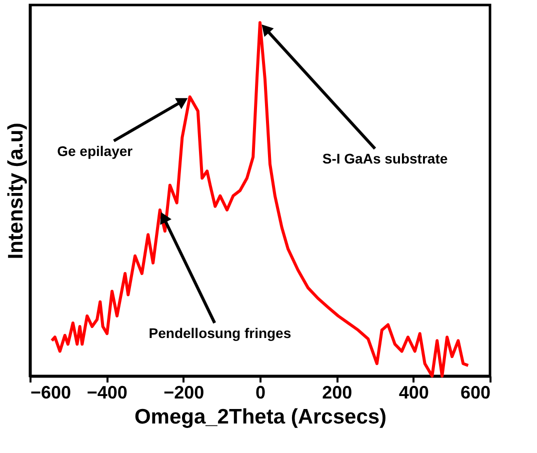 The image size is (537, 453). What do you see at coordinates (385, 158) in the screenshot?
I see `annotation: S-I GaAs substrate` at bounding box center [385, 158].